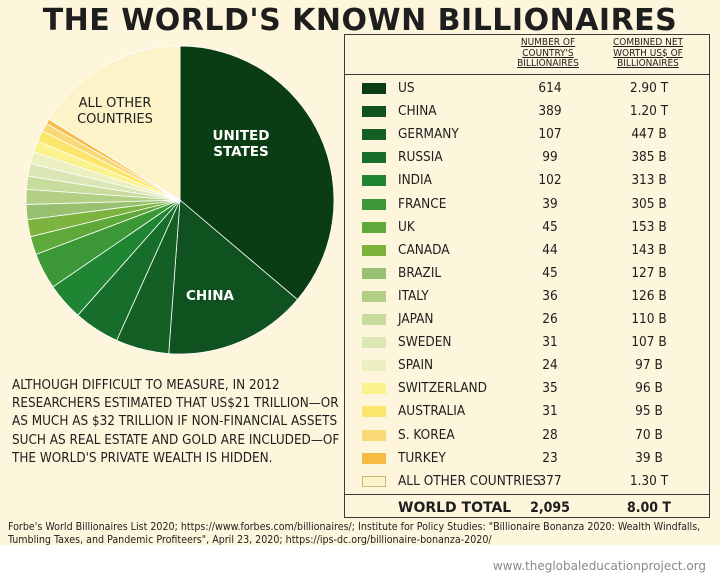  I want to click on table-row-canada: CANADA 44 143 B, so click(531, 251).